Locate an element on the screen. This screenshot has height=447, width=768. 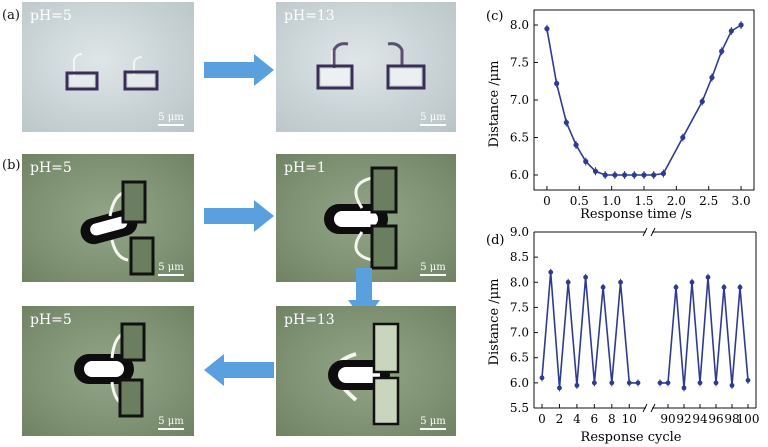
chart-c-xtick-label: 0.5 is located at coordinates (579, 201).